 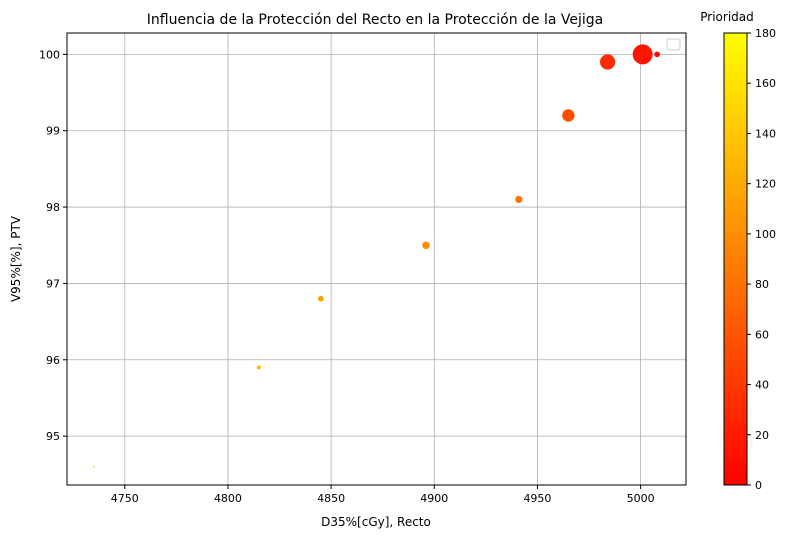 What do you see at coordinates (376, 522) in the screenshot?
I see `x-axis-label: D35%[cGy], Recto` at bounding box center [376, 522].